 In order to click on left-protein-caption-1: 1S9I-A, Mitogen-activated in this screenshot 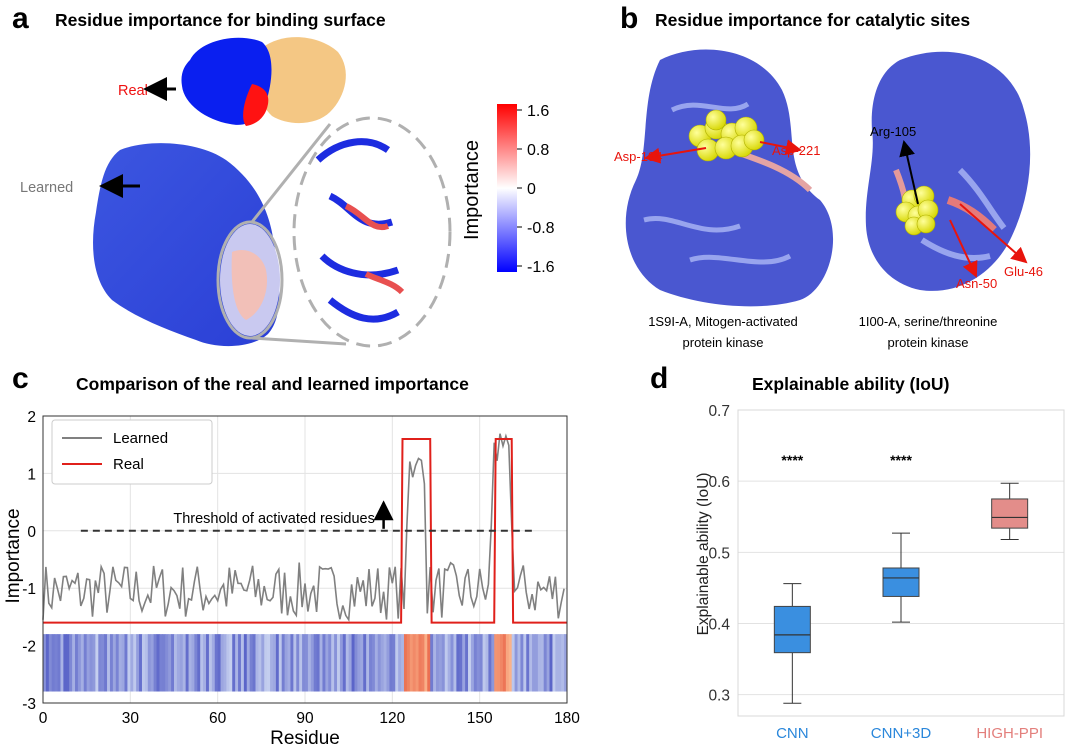, I will do `click(723, 321)`.